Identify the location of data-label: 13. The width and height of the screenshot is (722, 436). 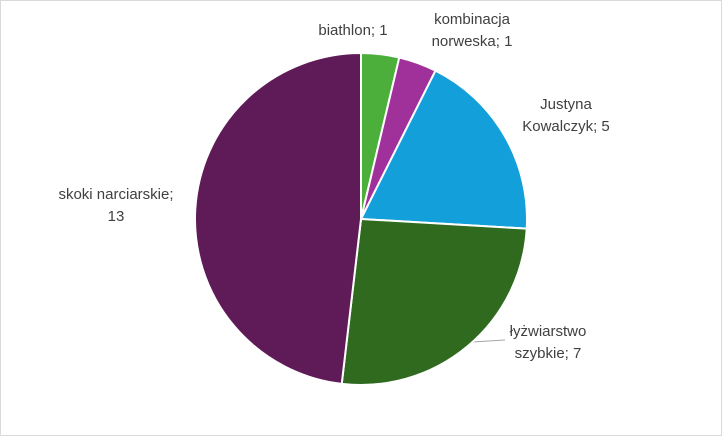
(116, 216).